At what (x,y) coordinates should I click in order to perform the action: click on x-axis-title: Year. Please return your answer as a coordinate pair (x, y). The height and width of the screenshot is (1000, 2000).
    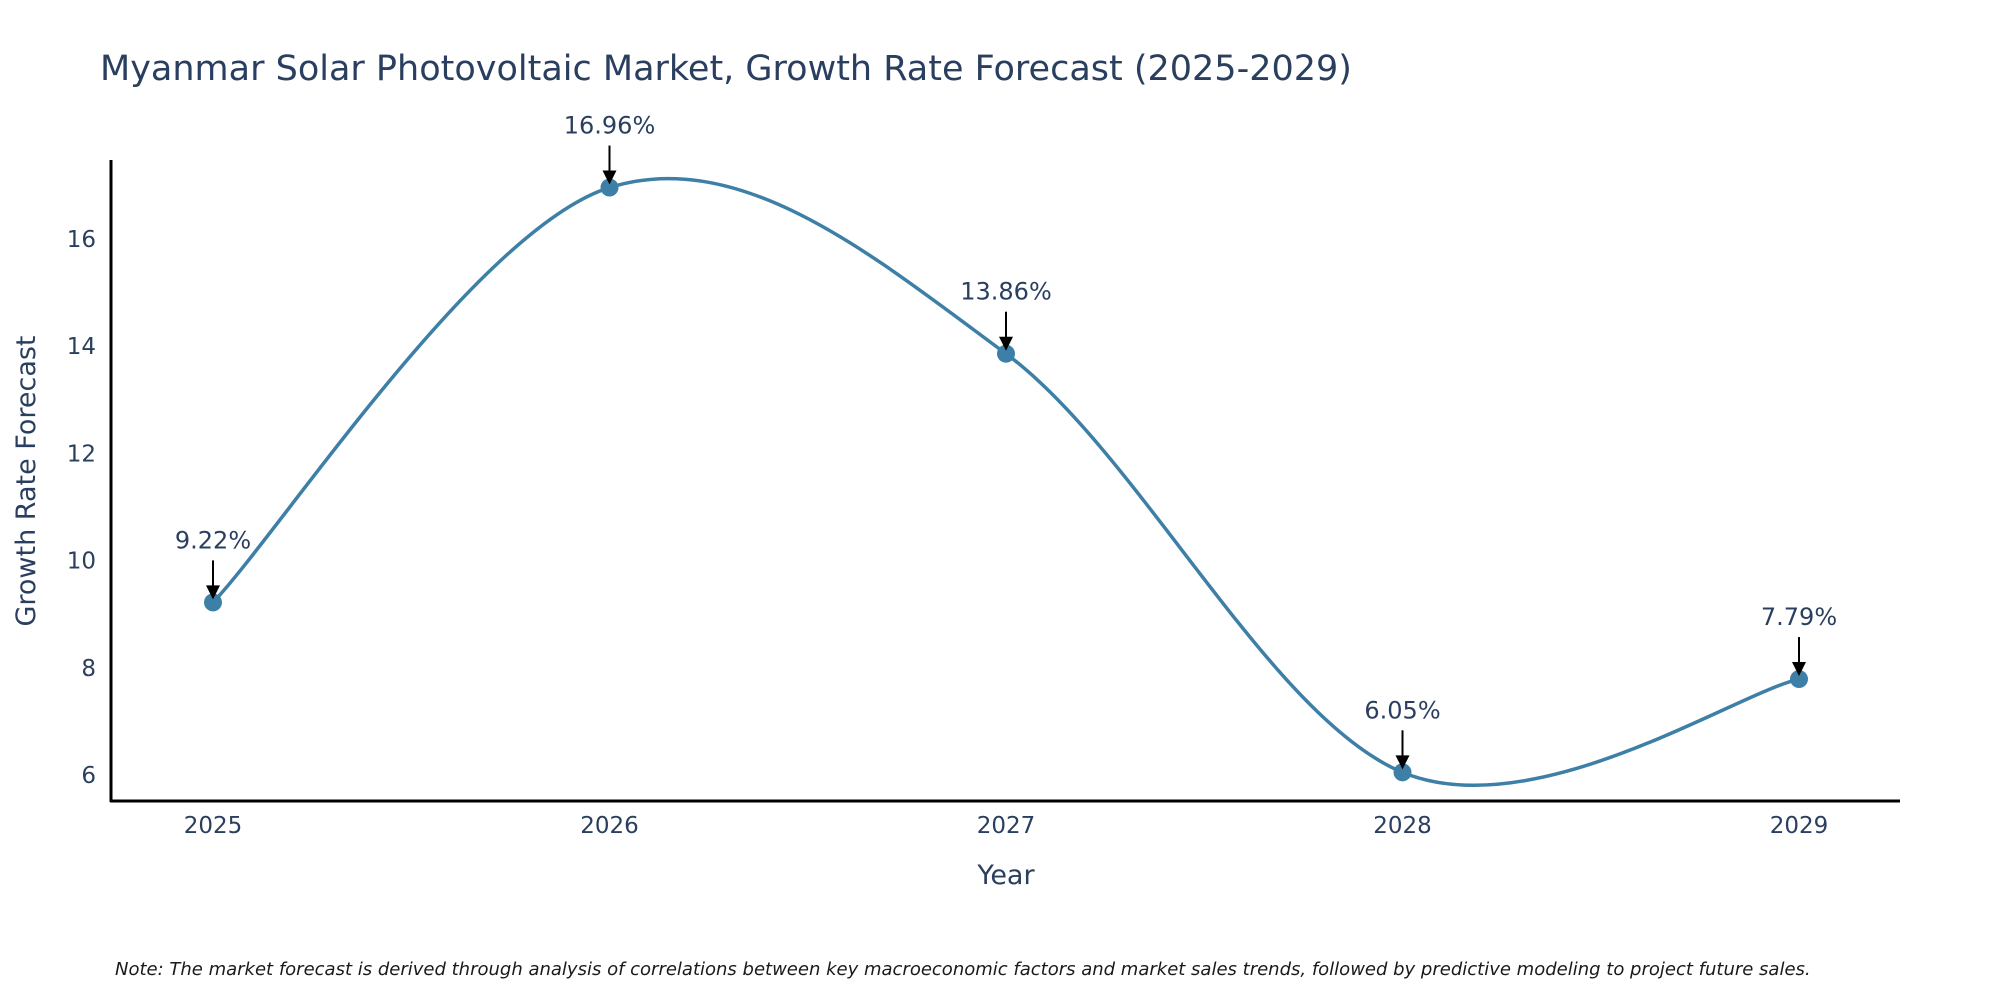
    Looking at the image, I should click on (1005, 875).